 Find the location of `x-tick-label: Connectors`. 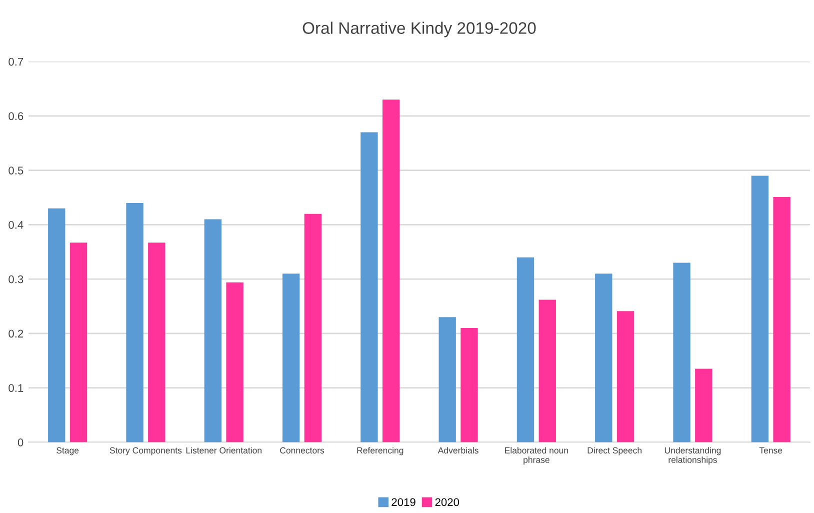

x-tick-label: Connectors is located at coordinates (302, 450).